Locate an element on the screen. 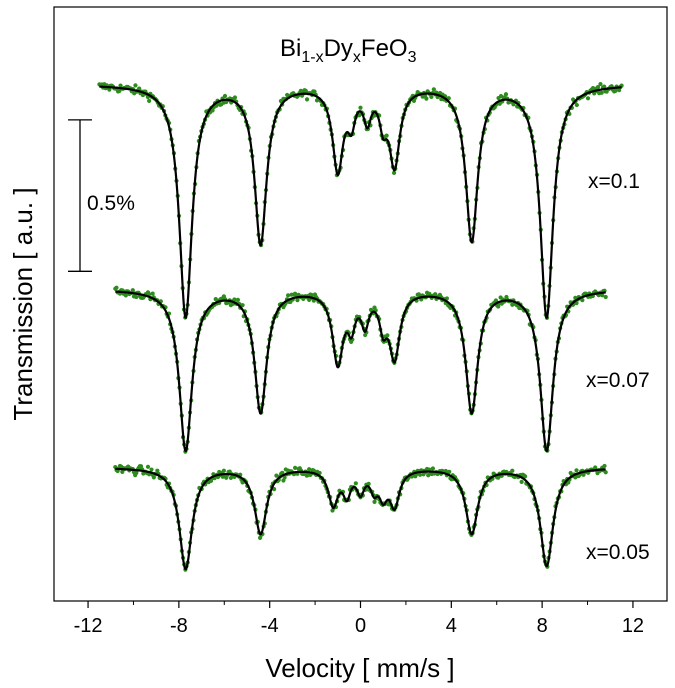 The image size is (675, 688). series-label-x-0-1: x=0.1 is located at coordinates (614, 181).